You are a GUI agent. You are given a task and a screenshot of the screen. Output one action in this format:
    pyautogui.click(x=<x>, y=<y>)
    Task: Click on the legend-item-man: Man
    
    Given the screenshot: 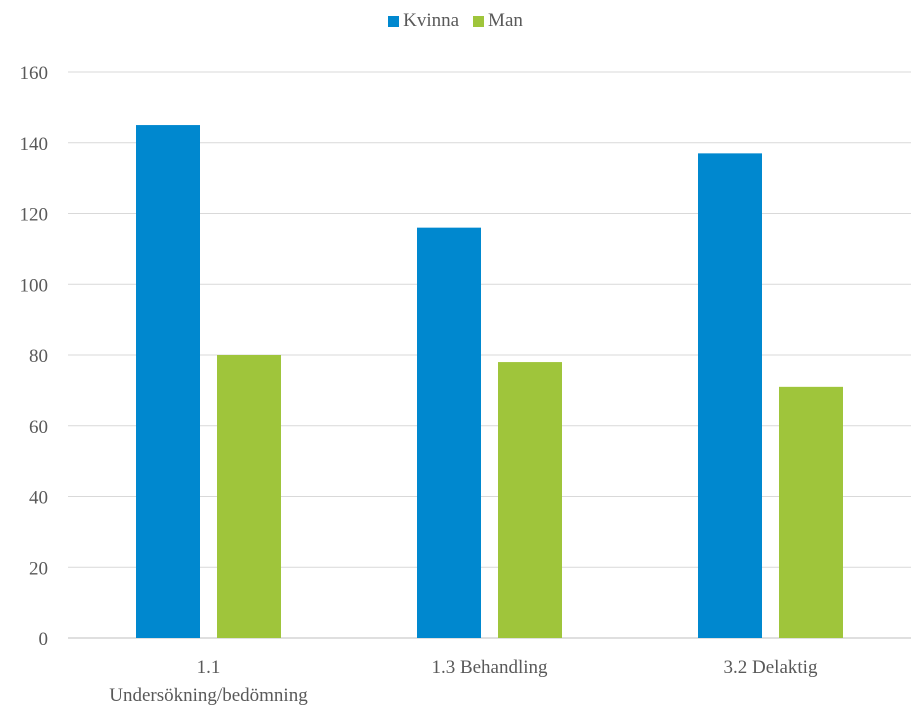 What is the action you would take?
    pyautogui.click(x=498, y=21)
    